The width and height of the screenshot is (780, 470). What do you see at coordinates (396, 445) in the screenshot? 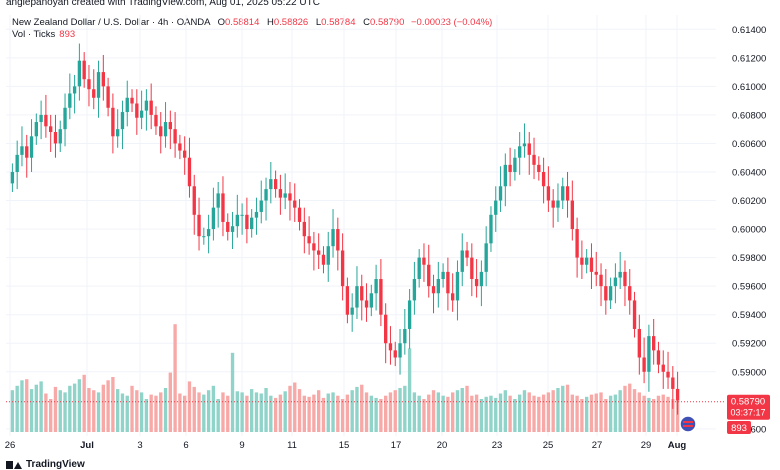
I see `x-tick-label: 17` at bounding box center [396, 445].